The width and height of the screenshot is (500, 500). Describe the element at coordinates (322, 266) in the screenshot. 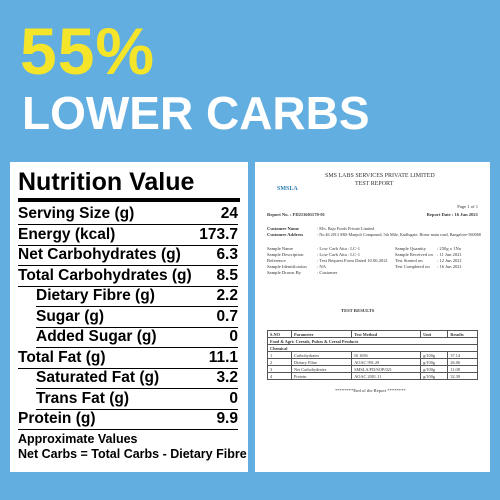

I see `info-field: : NA` at that location.